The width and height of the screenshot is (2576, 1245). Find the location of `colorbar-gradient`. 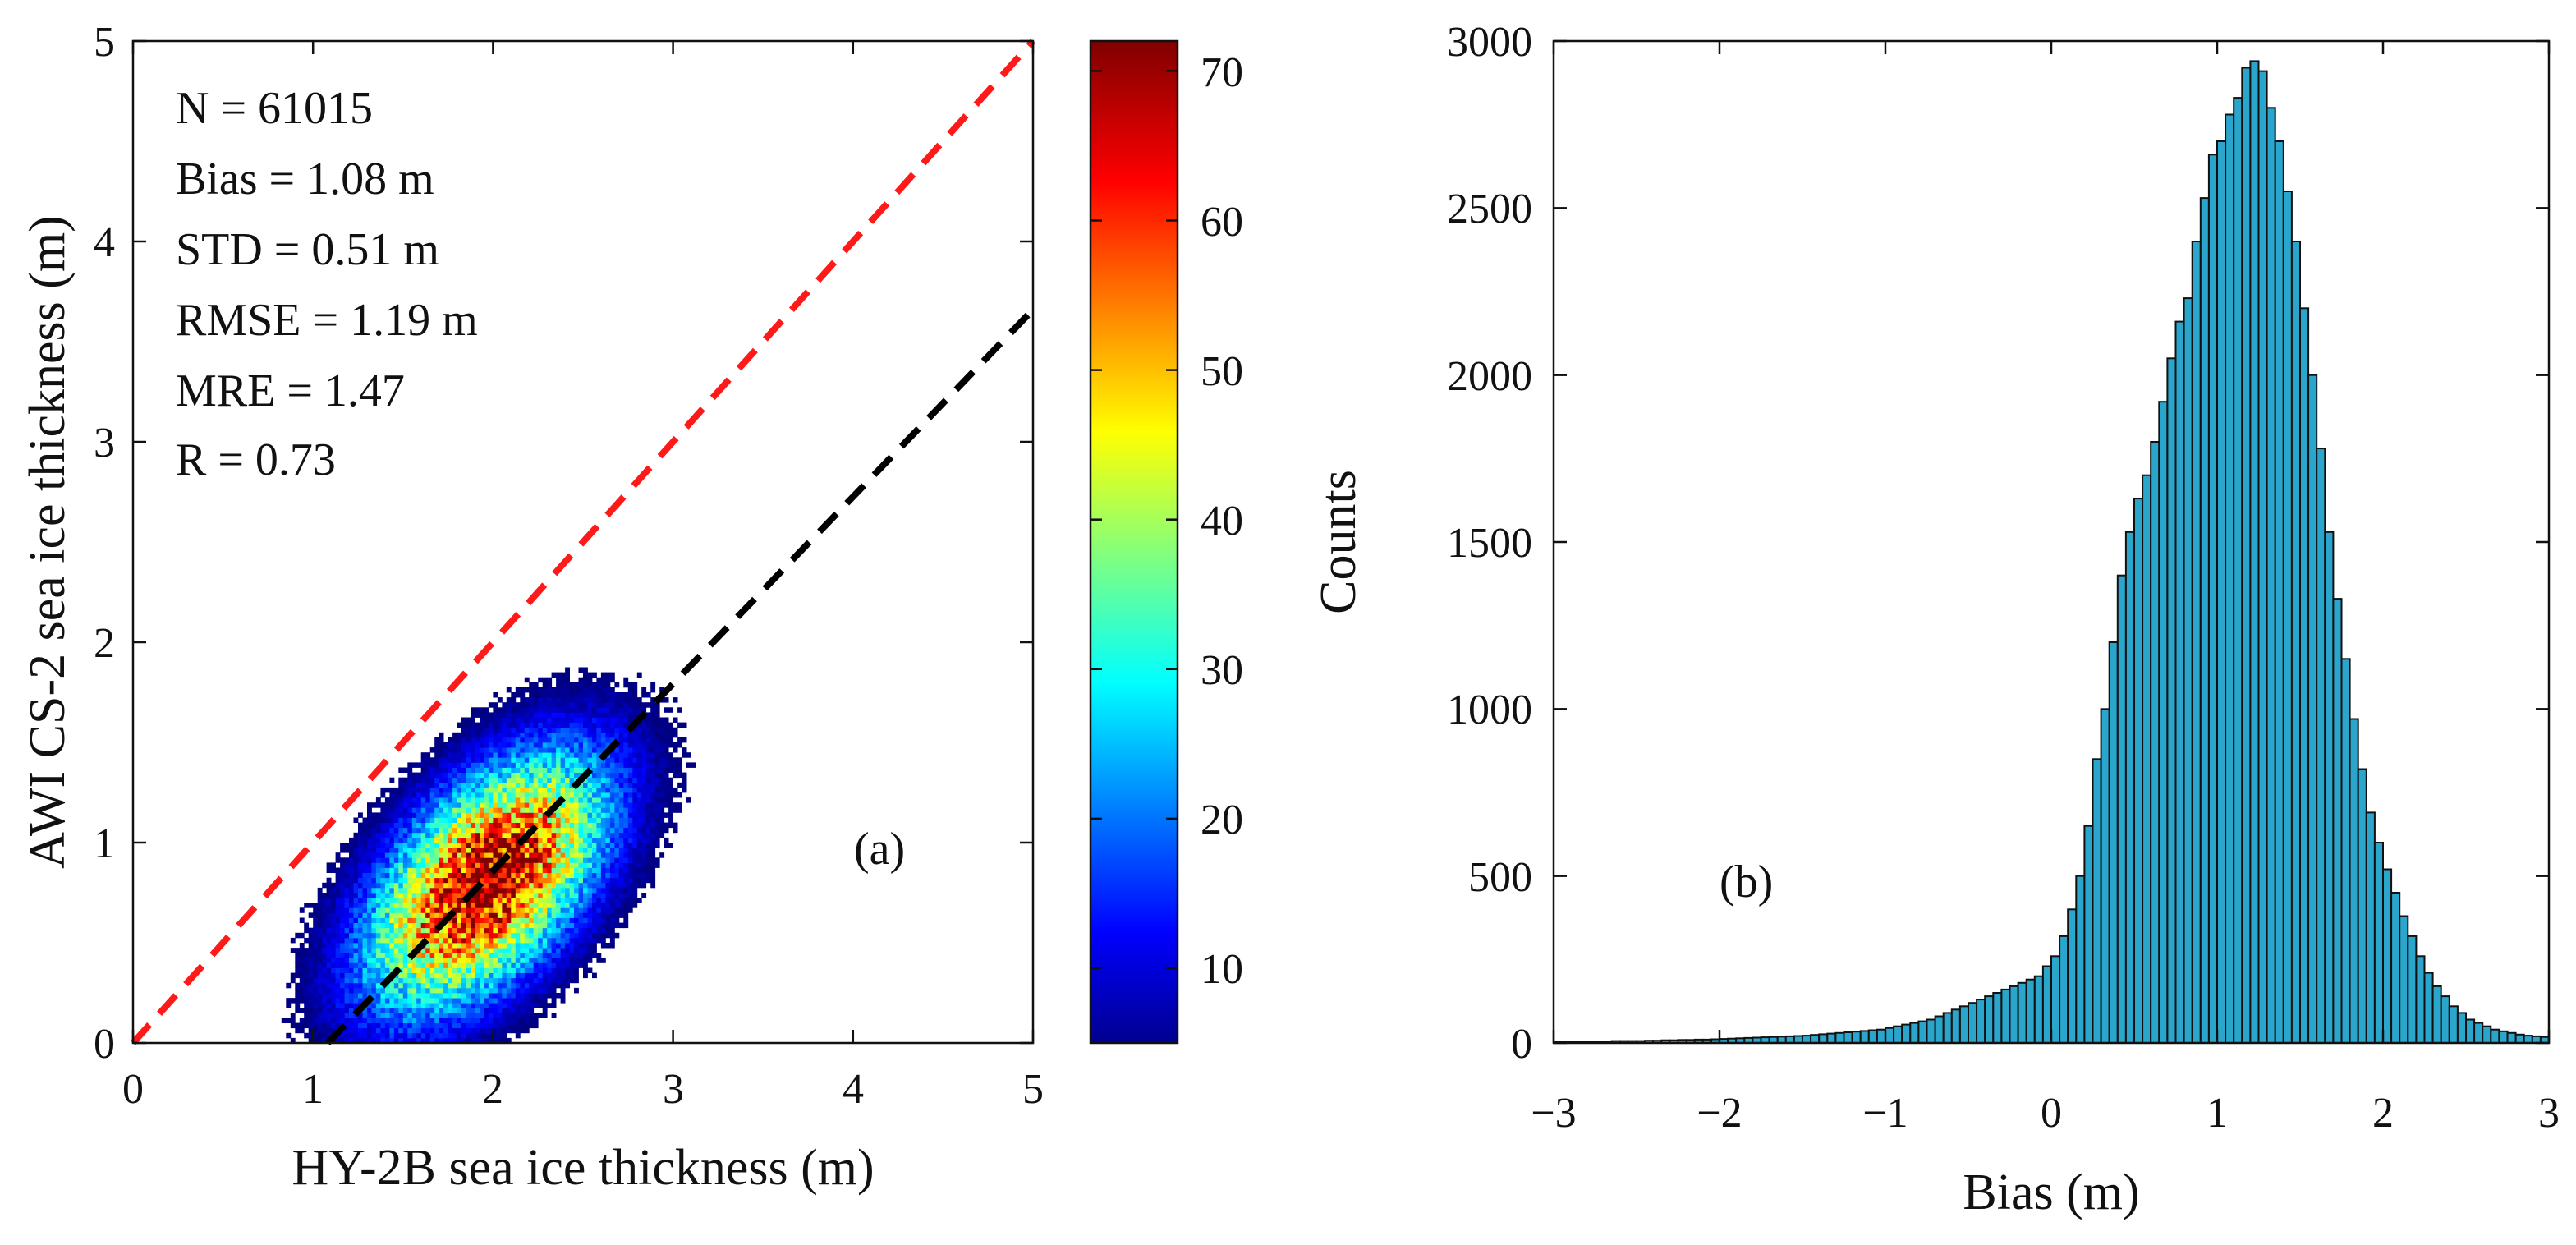

colorbar-gradient is located at coordinates (1134, 542).